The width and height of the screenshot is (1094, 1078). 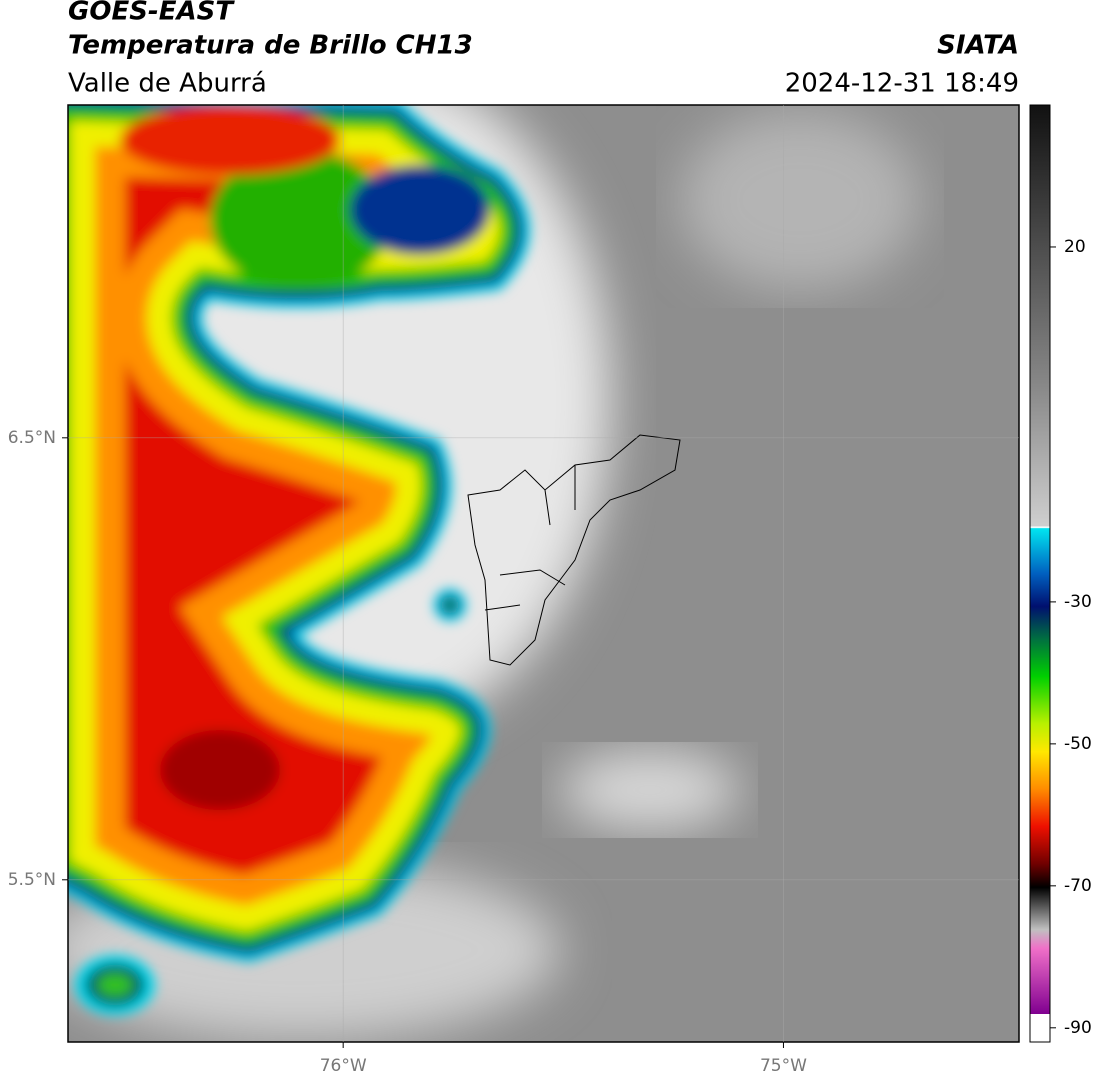 What do you see at coordinates (1078, 602) in the screenshot?
I see `colorbar-tick-label: -30` at bounding box center [1078, 602].